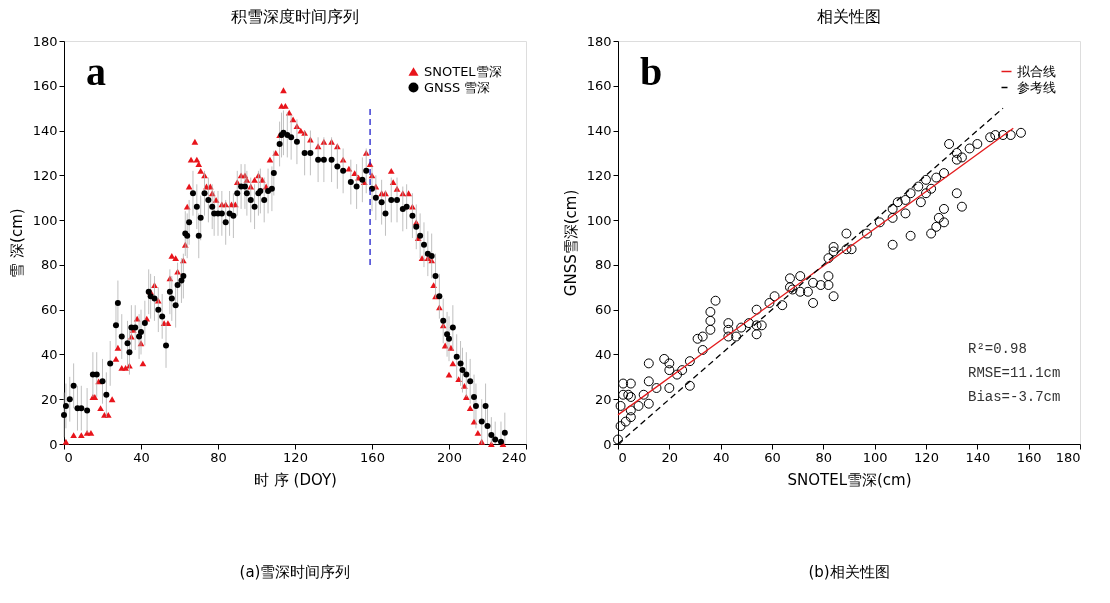  I want to click on text: (a)雪深时间序列, so click(295, 572).